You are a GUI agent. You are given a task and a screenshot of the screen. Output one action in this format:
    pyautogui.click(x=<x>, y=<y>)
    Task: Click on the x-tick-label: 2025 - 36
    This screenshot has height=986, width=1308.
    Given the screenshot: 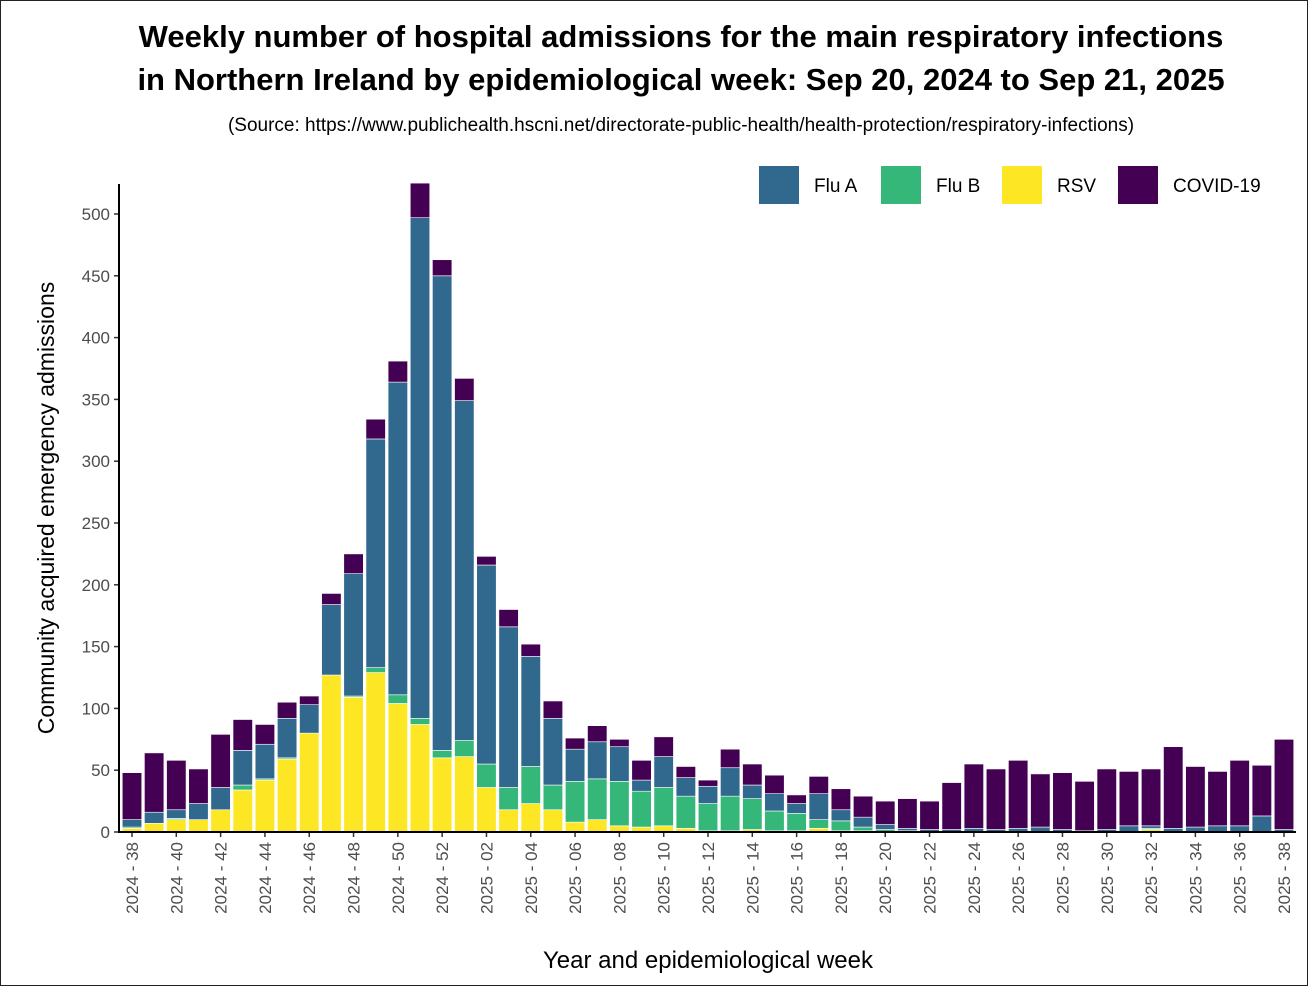 What is the action you would take?
    pyautogui.click(x=1240, y=878)
    